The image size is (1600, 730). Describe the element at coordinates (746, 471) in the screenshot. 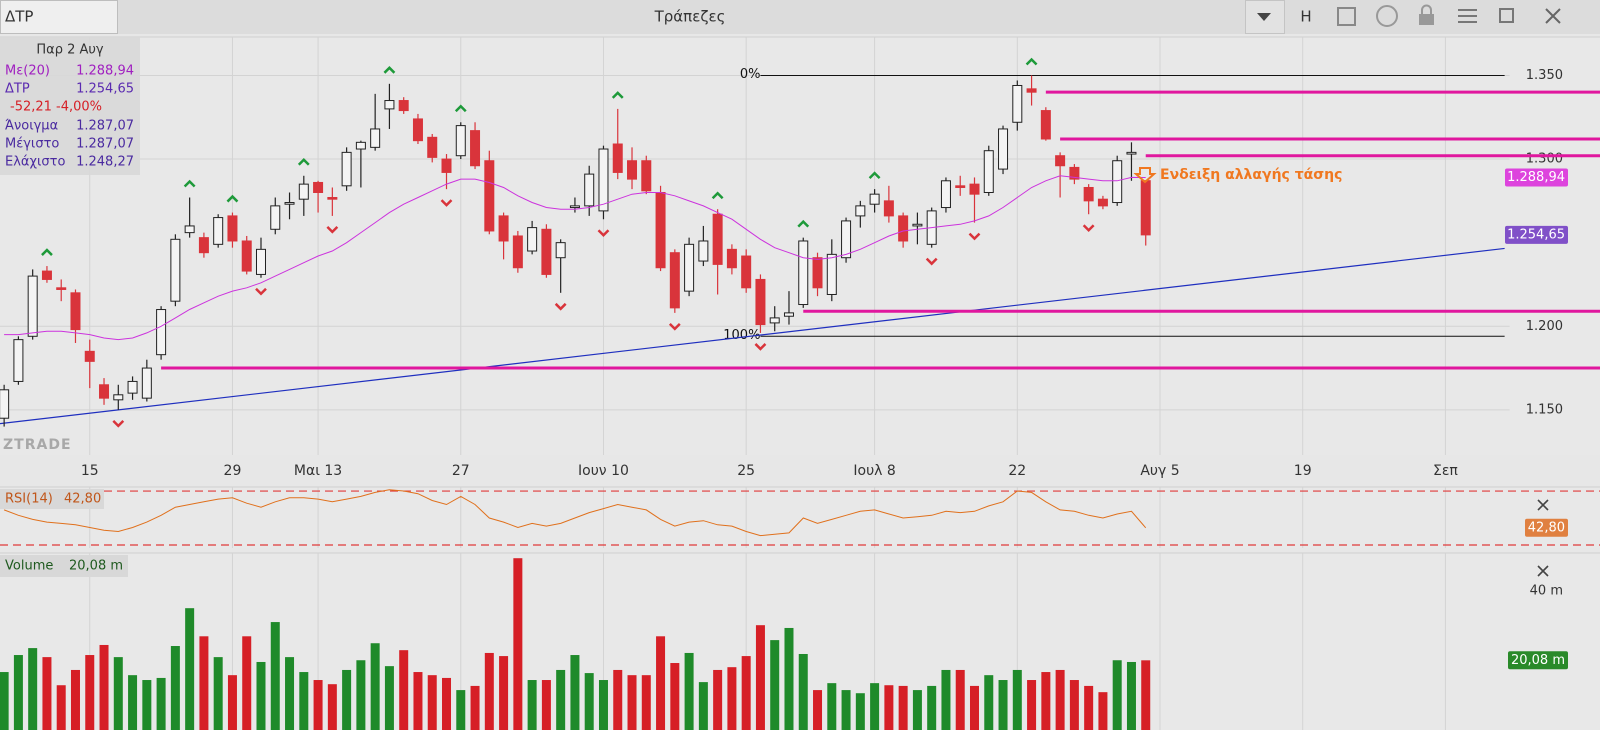

I see `x-tick-label: 25` at that location.